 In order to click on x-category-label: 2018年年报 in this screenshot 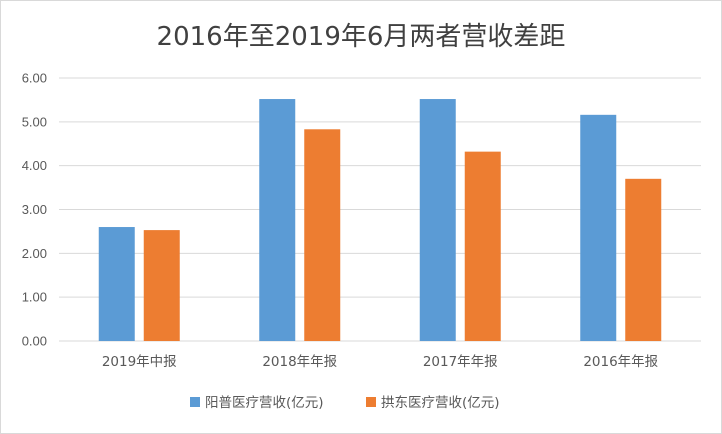, I will do `click(299, 362)`.